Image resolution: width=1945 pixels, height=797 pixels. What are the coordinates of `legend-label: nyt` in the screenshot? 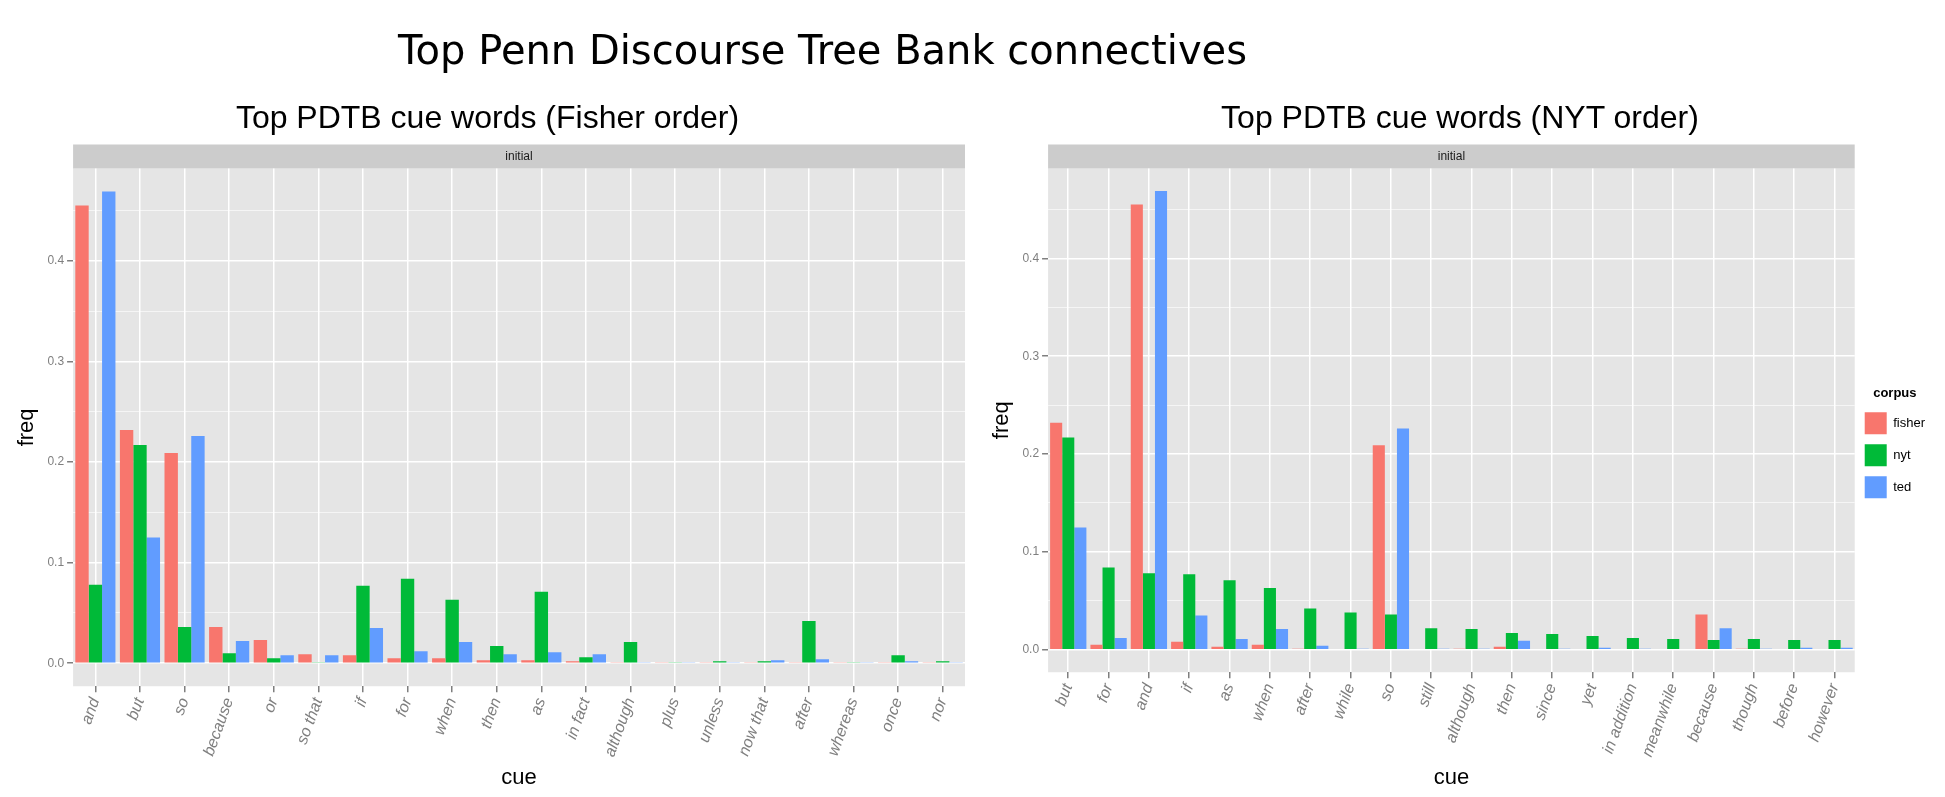 It's located at (1902, 454).